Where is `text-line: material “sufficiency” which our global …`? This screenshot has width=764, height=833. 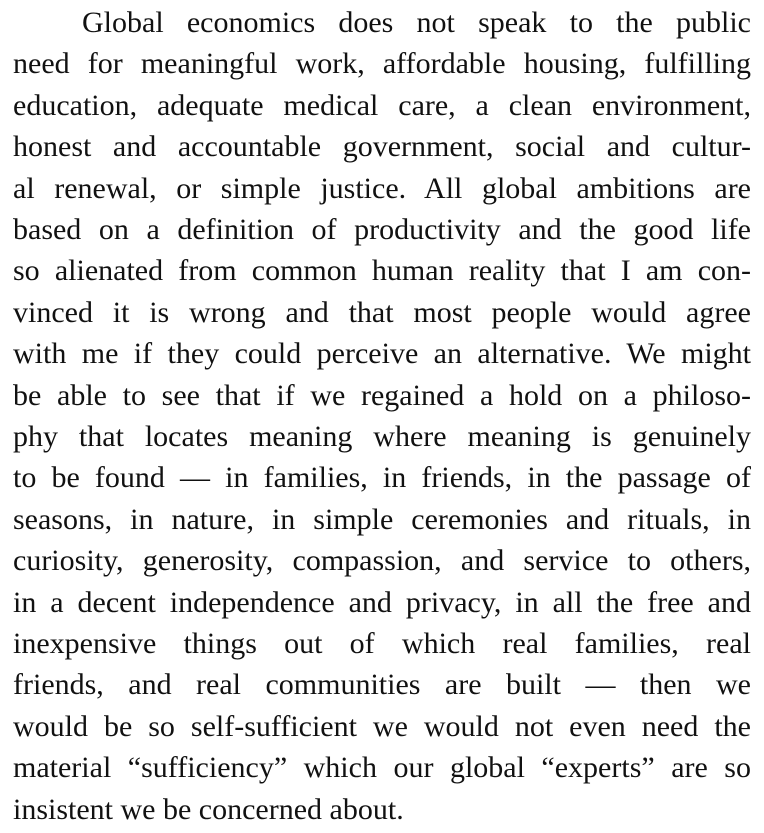
text-line: material “sufficiency” which our global … is located at coordinates (382, 767).